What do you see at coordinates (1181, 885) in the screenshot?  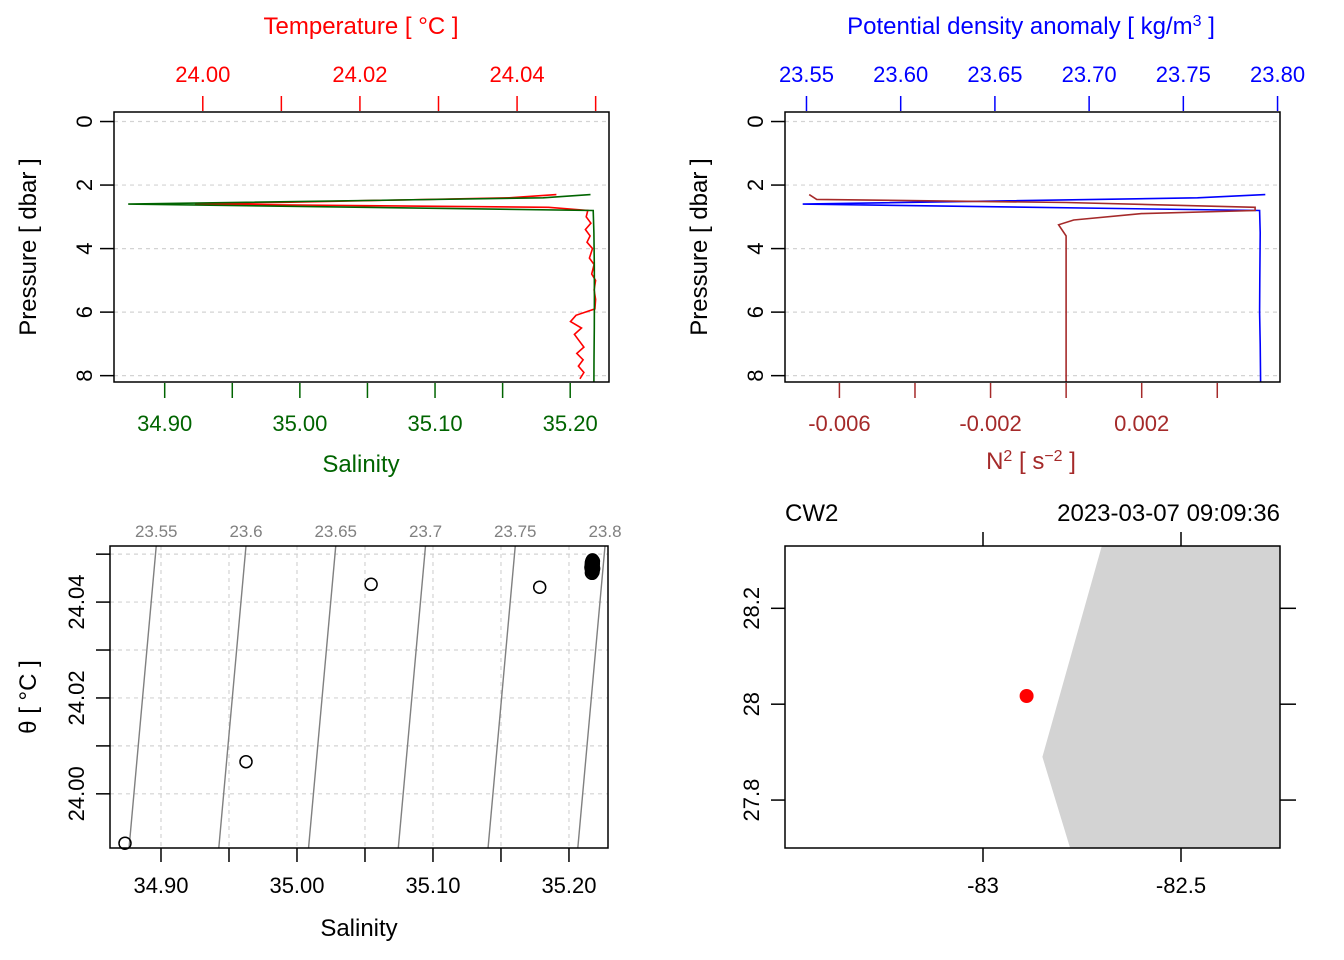 I see `p4-x-tick-label: -82.5` at bounding box center [1181, 885].